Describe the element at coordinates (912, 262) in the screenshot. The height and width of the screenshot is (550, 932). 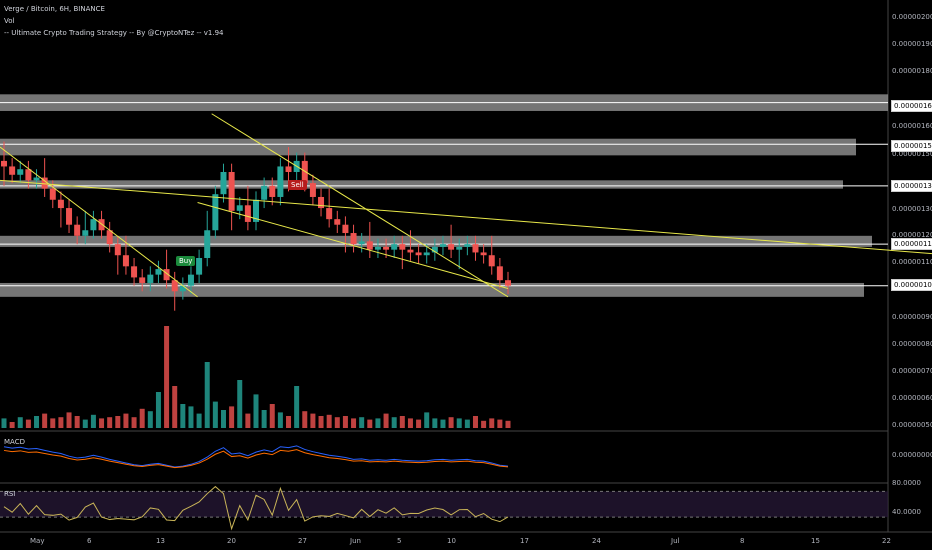
I see `price-tick: 0.00000110` at that location.